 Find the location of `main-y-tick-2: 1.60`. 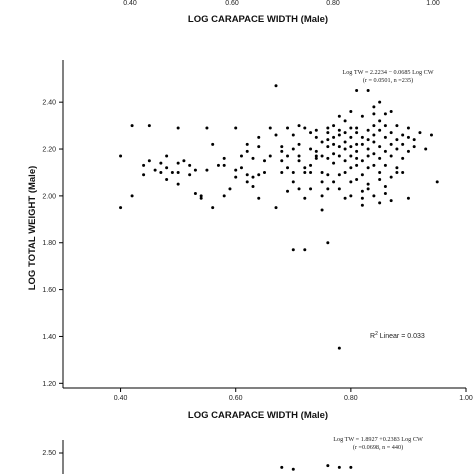

main-y-tick-2: 1.60 is located at coordinates (49, 290).